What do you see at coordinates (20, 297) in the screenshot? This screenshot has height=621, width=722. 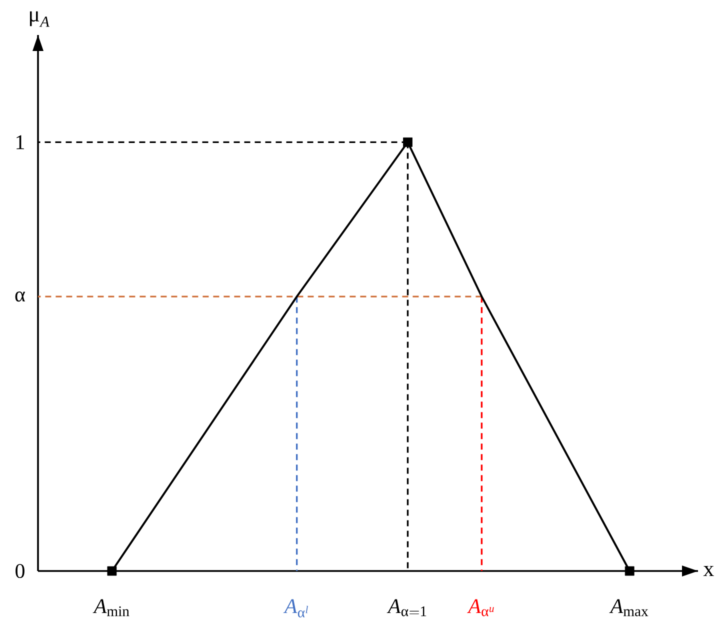 I see `y-tick-label: α` at bounding box center [20, 297].